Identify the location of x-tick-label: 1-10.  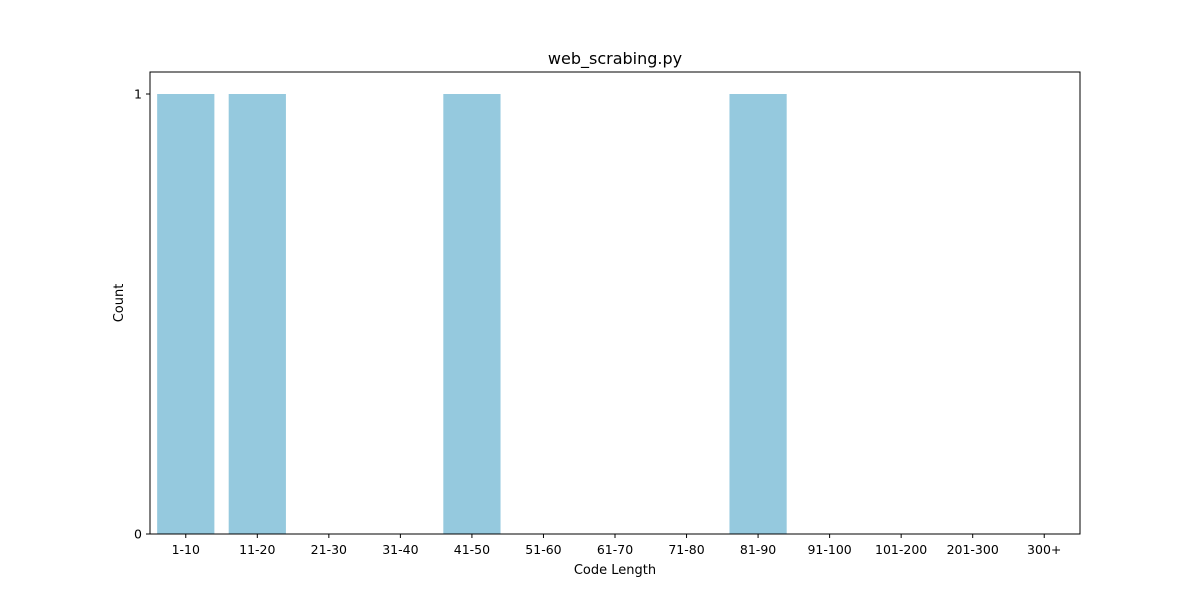
(186, 549).